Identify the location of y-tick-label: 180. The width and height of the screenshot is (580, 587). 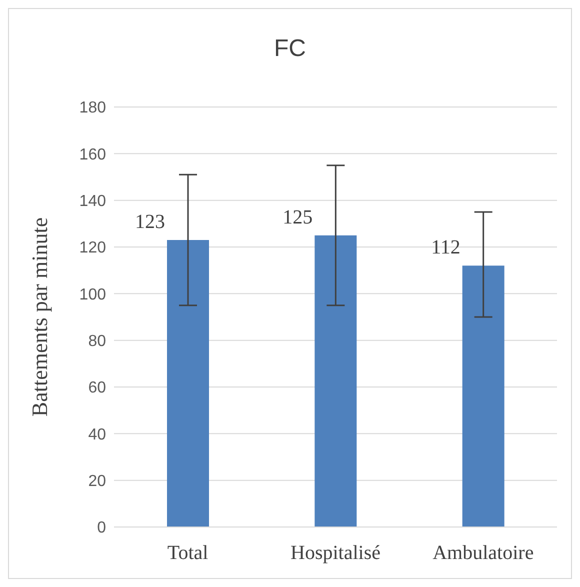
(92, 108).